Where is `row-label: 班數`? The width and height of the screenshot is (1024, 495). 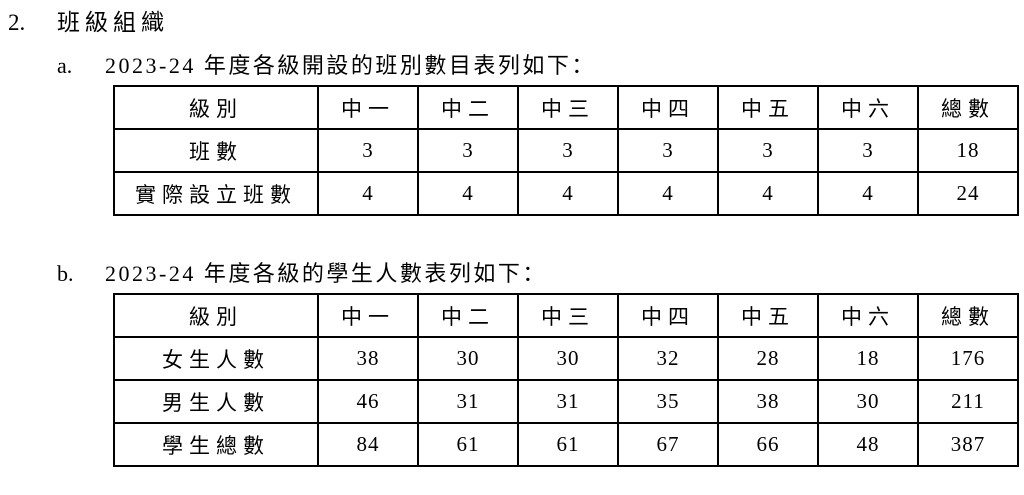 row-label: 班數 is located at coordinates (216, 150).